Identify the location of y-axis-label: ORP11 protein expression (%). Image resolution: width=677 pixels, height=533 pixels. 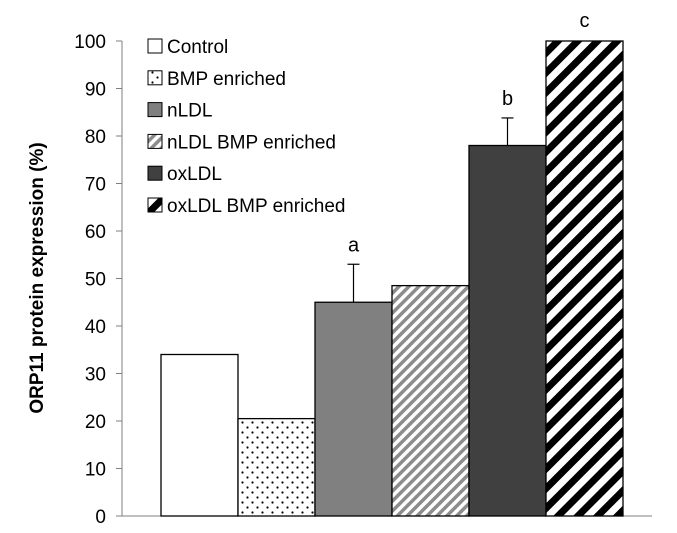
(37, 277).